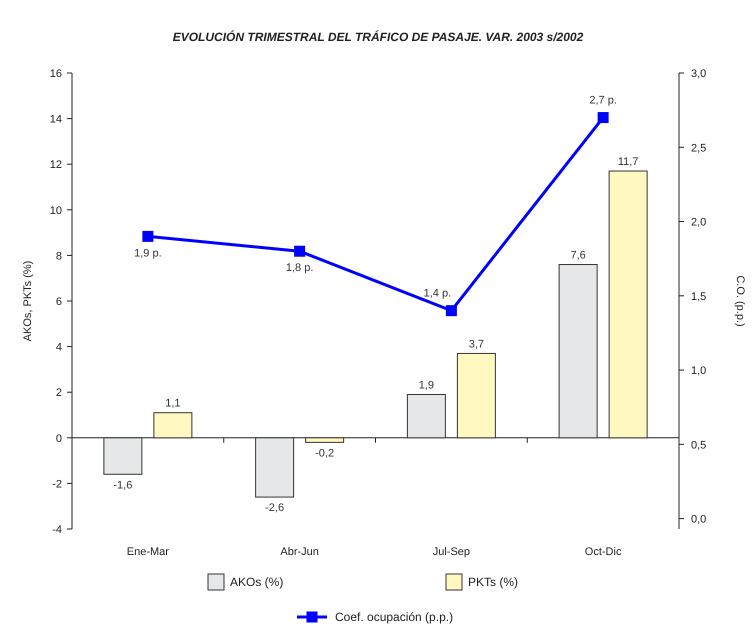 The height and width of the screenshot is (643, 756). Describe the element at coordinates (59, 393) in the screenshot. I see `y-tick-label: 2` at that location.